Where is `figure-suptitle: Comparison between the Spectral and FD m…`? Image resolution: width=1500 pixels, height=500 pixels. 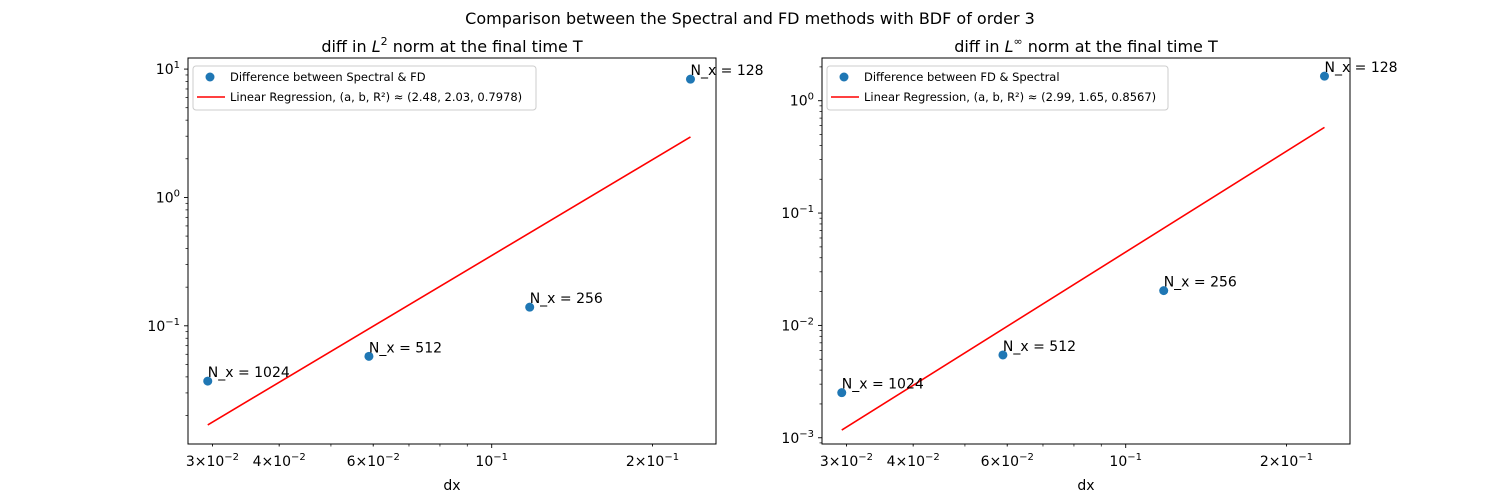
figure-suptitle: Comparison between the Spectral and FD m… is located at coordinates (750, 18).